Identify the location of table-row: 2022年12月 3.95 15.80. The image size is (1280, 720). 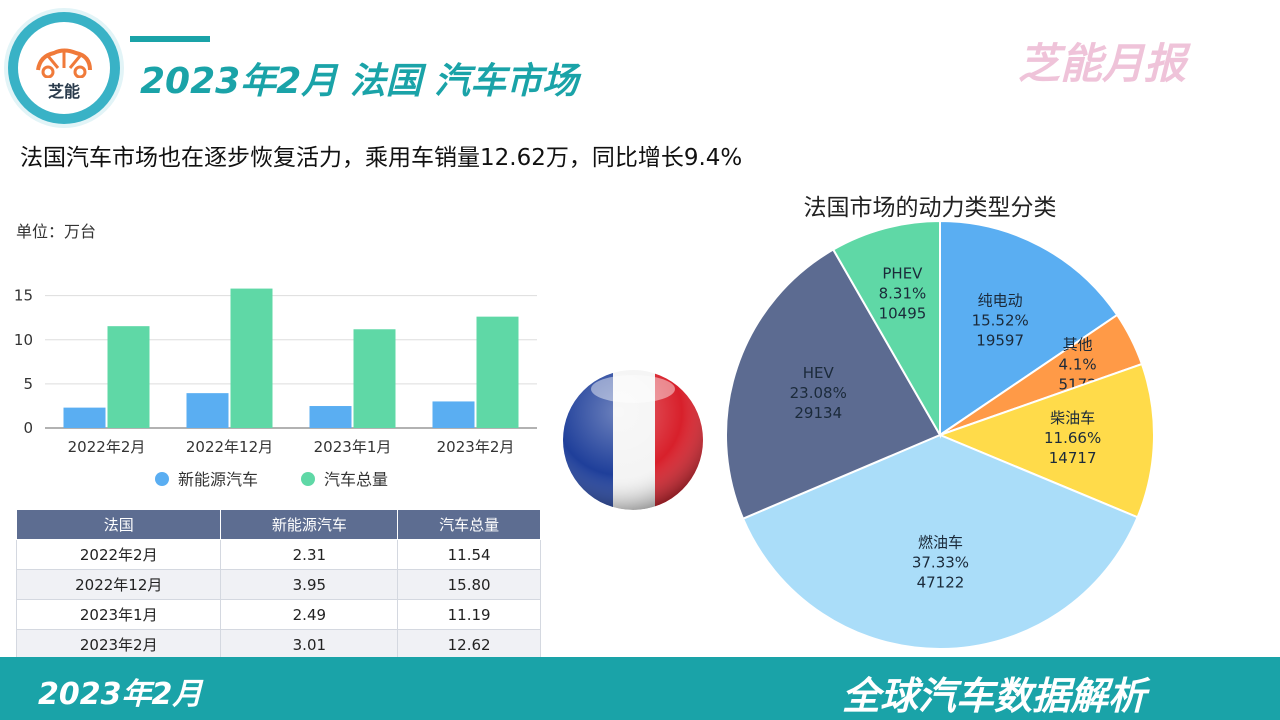
(278, 584).